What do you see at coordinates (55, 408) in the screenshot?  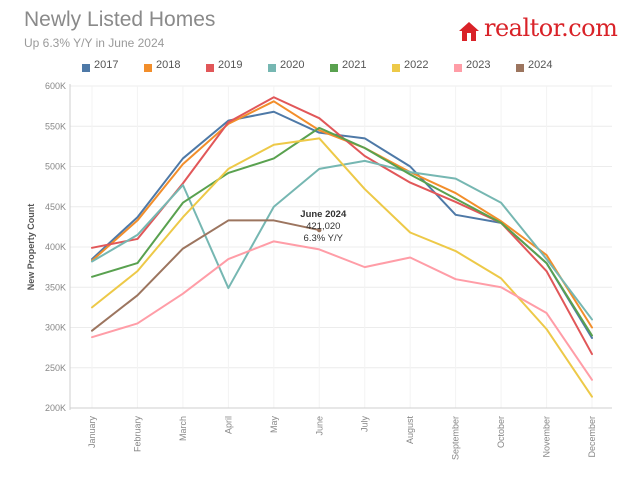 I see `y-tick-label: 200K` at bounding box center [55, 408].